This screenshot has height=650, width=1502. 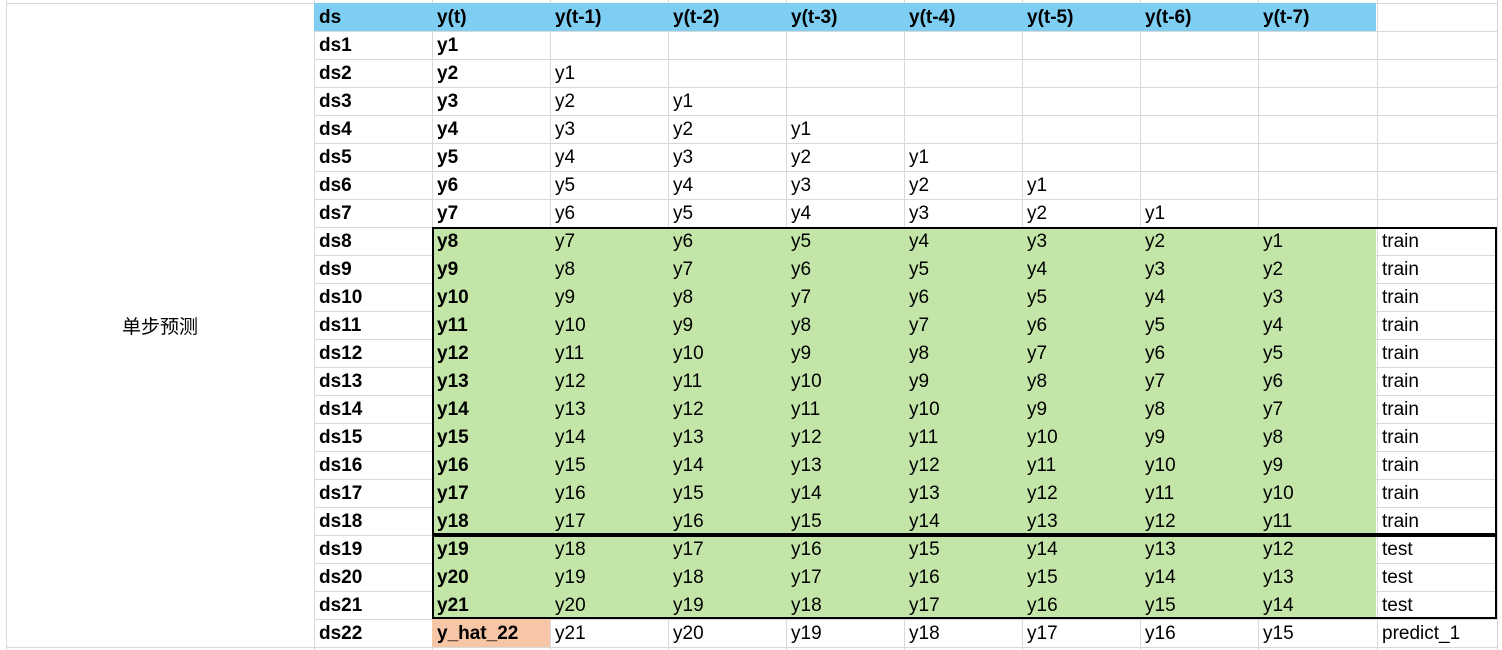 What do you see at coordinates (341, 521) in the screenshot?
I see `row-ds-cell: ds18` at bounding box center [341, 521].